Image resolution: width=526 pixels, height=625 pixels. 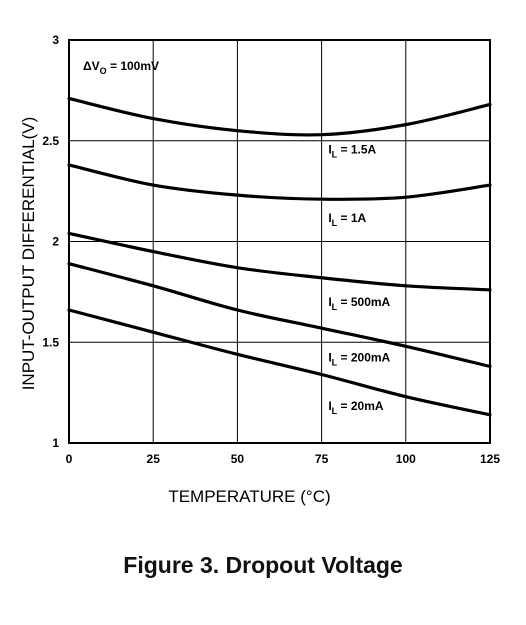 What do you see at coordinates (359, 359) in the screenshot?
I see `series-label: IL = 200mA` at bounding box center [359, 359].